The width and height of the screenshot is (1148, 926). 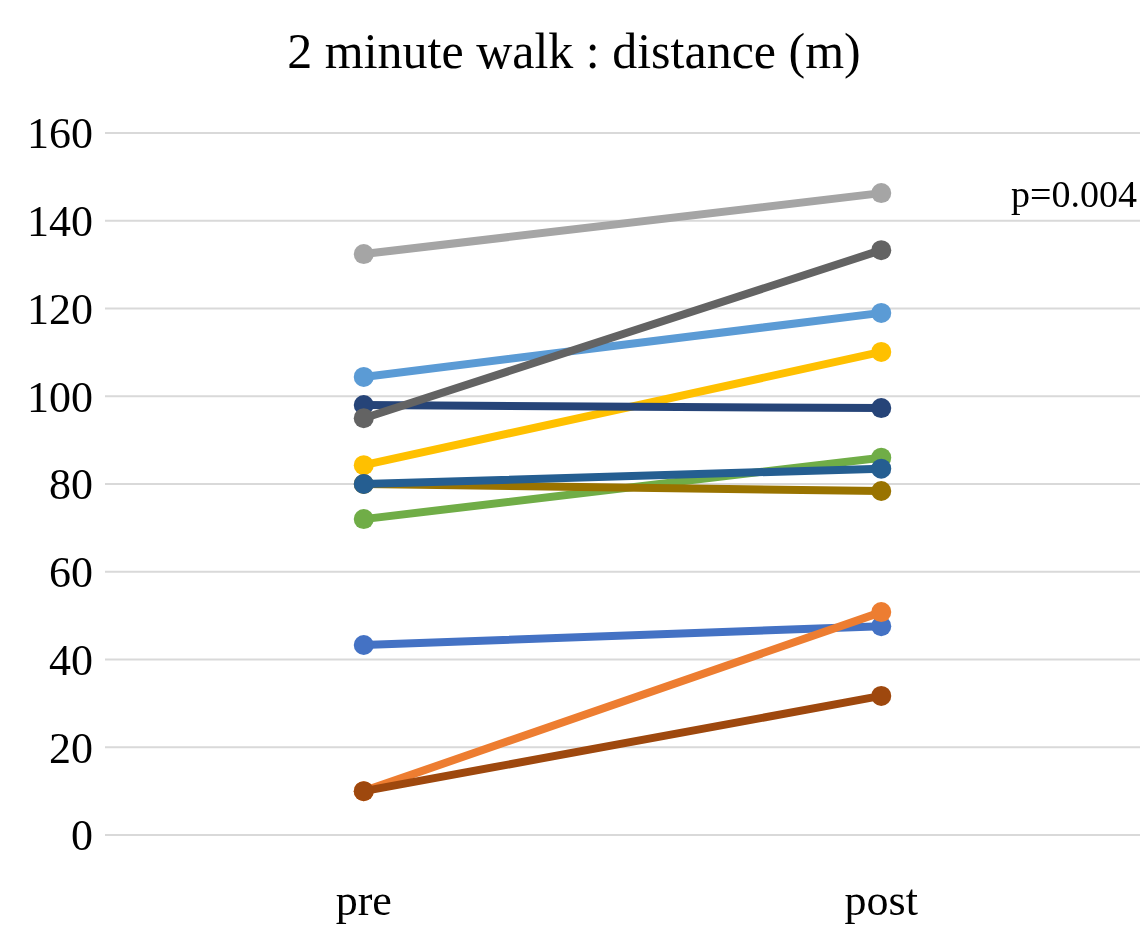 What do you see at coordinates (71, 485) in the screenshot?
I see `y-tick-label: 80` at bounding box center [71, 485].